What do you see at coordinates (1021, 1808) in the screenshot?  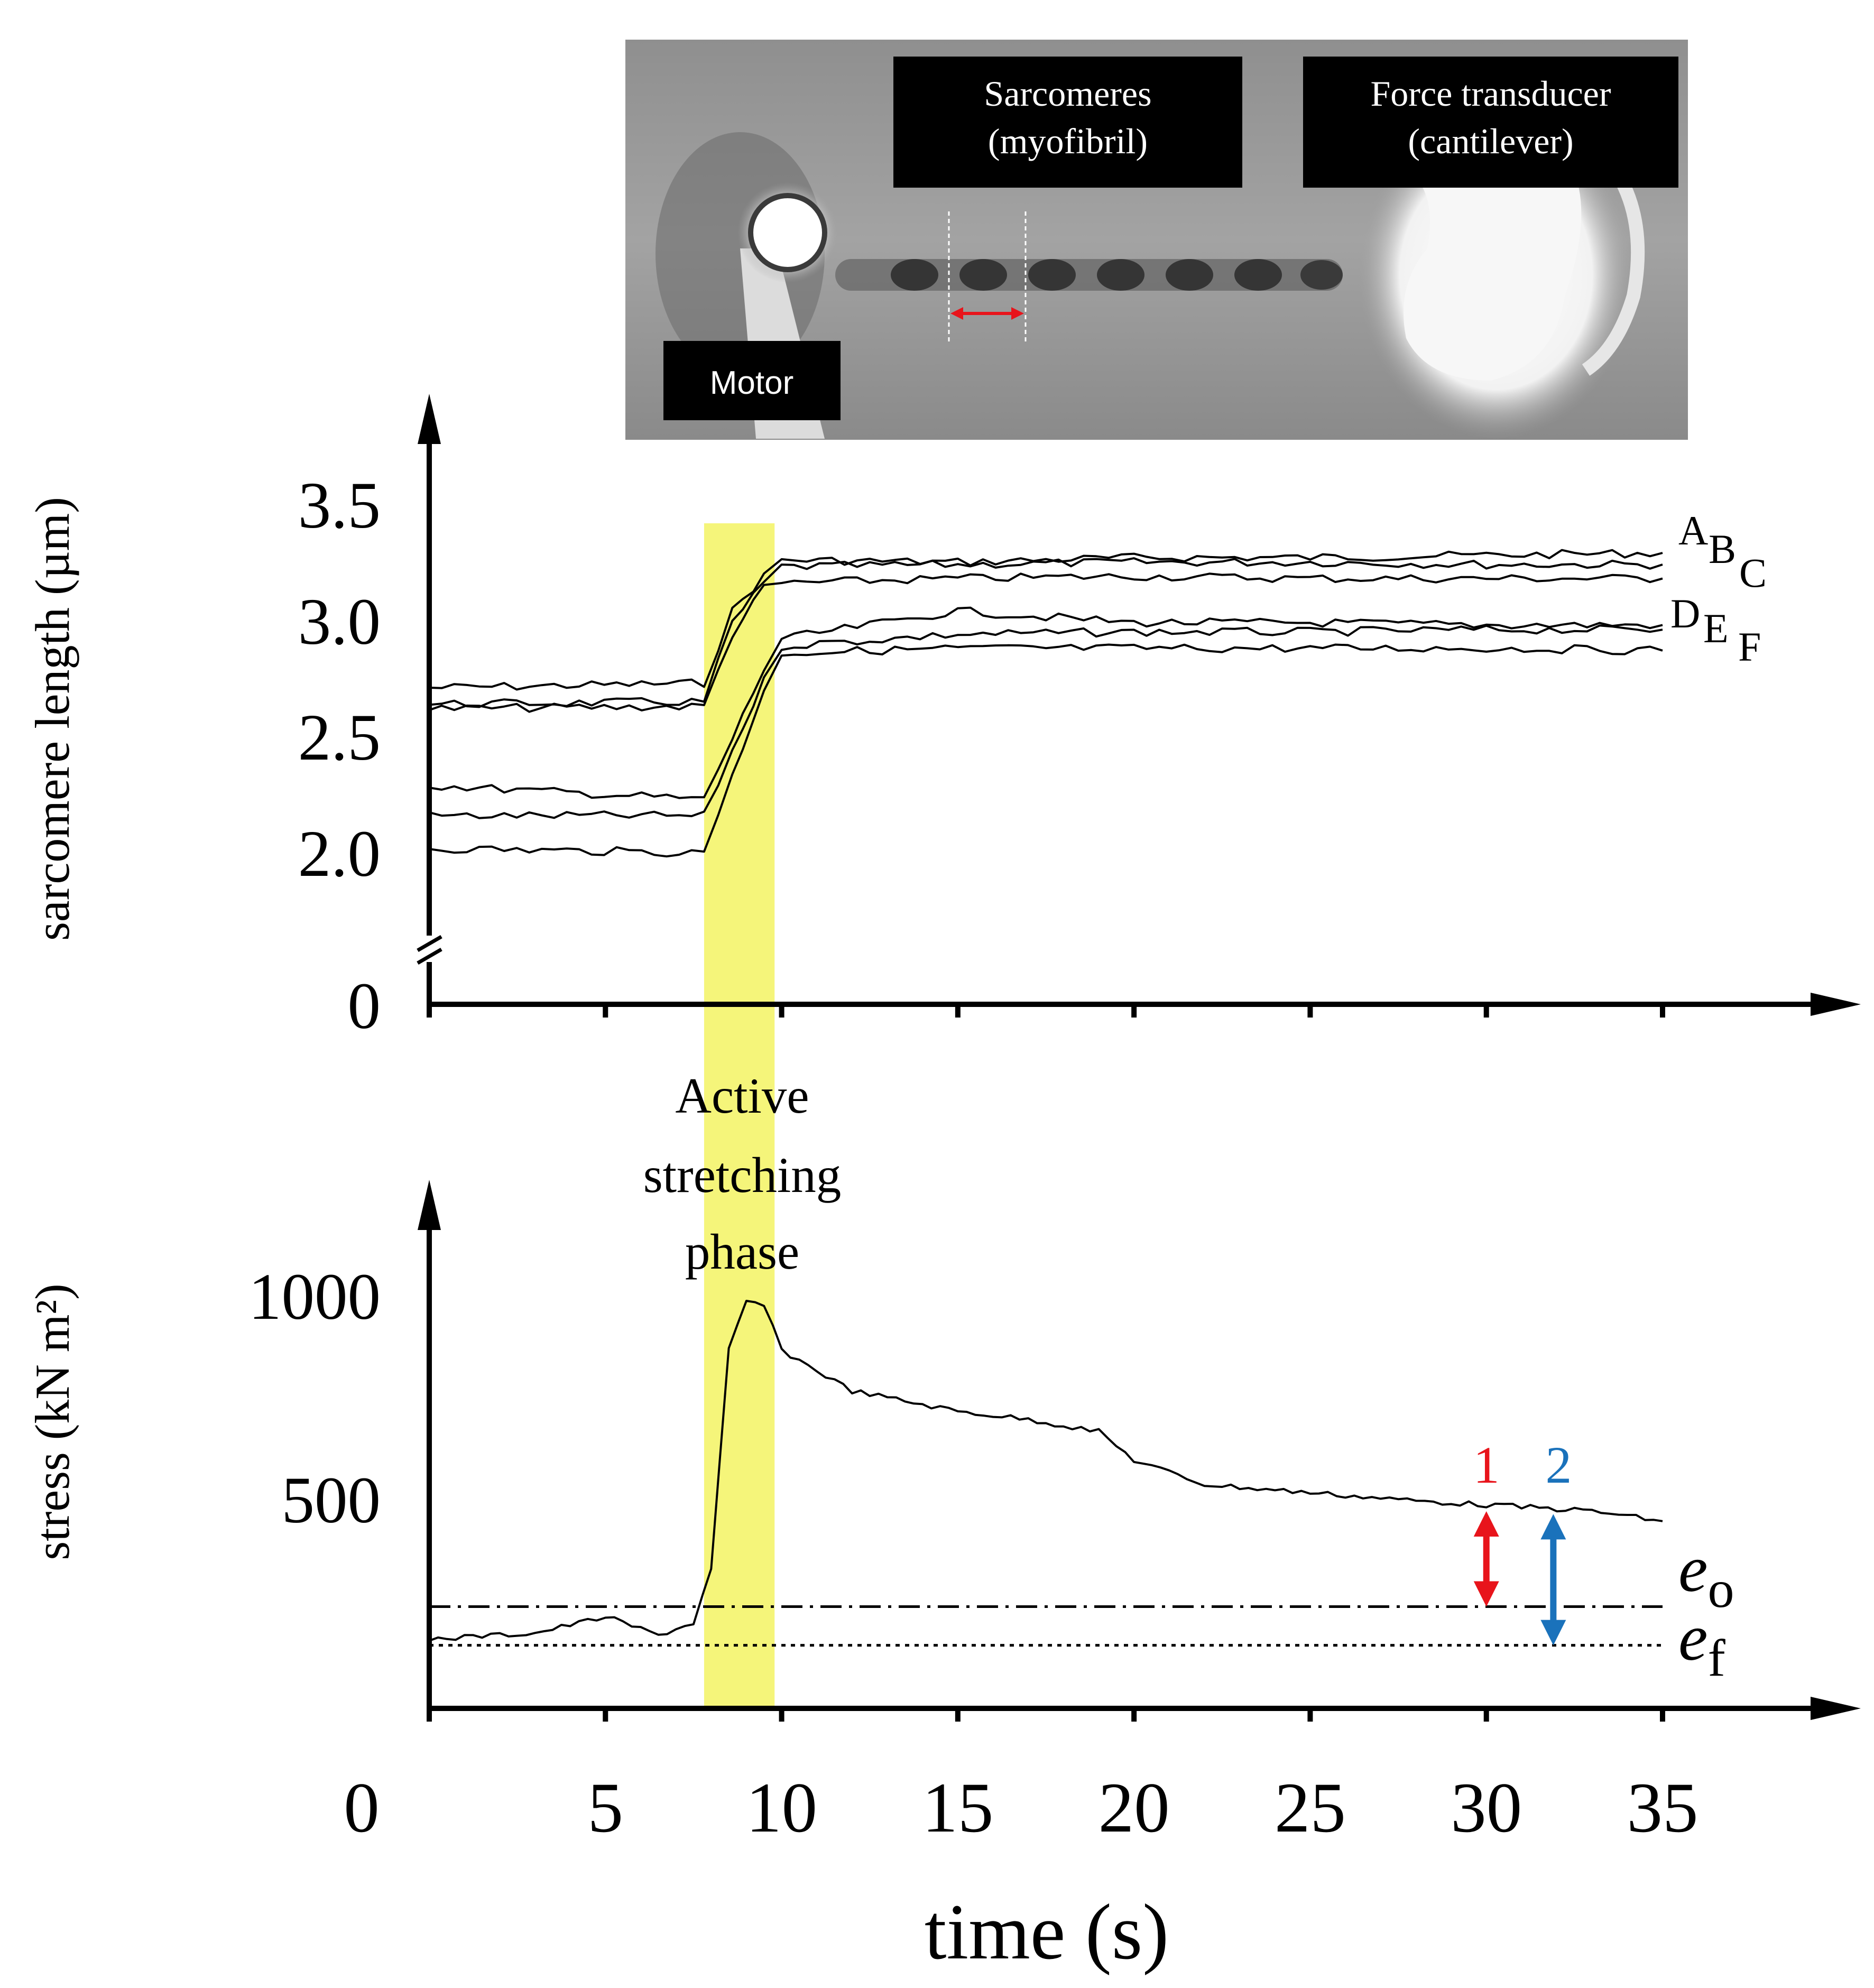 I see `x-tick-labels: 0 5 10 15 20 25 30 35` at bounding box center [1021, 1808].